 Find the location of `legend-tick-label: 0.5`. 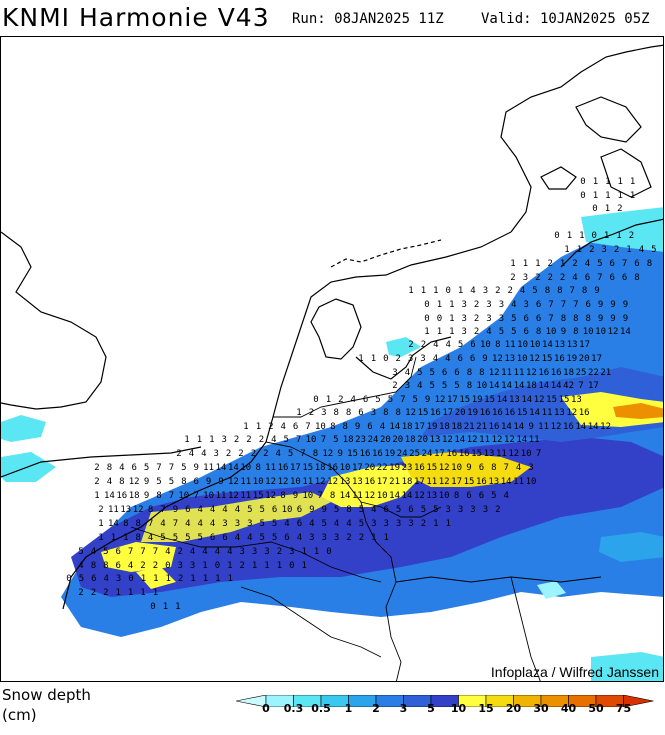

legend-tick-label: 0.5 is located at coordinates (321, 708).